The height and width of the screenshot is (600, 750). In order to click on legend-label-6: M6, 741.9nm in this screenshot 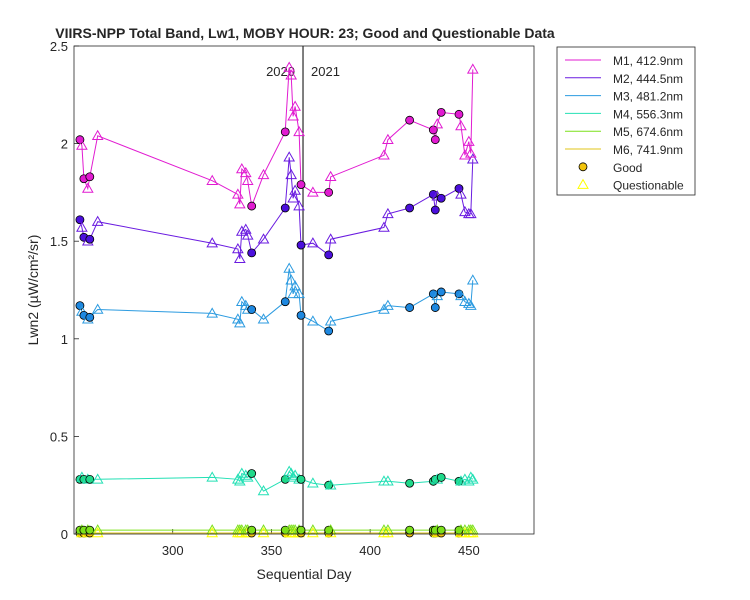, I will do `click(648, 150)`.